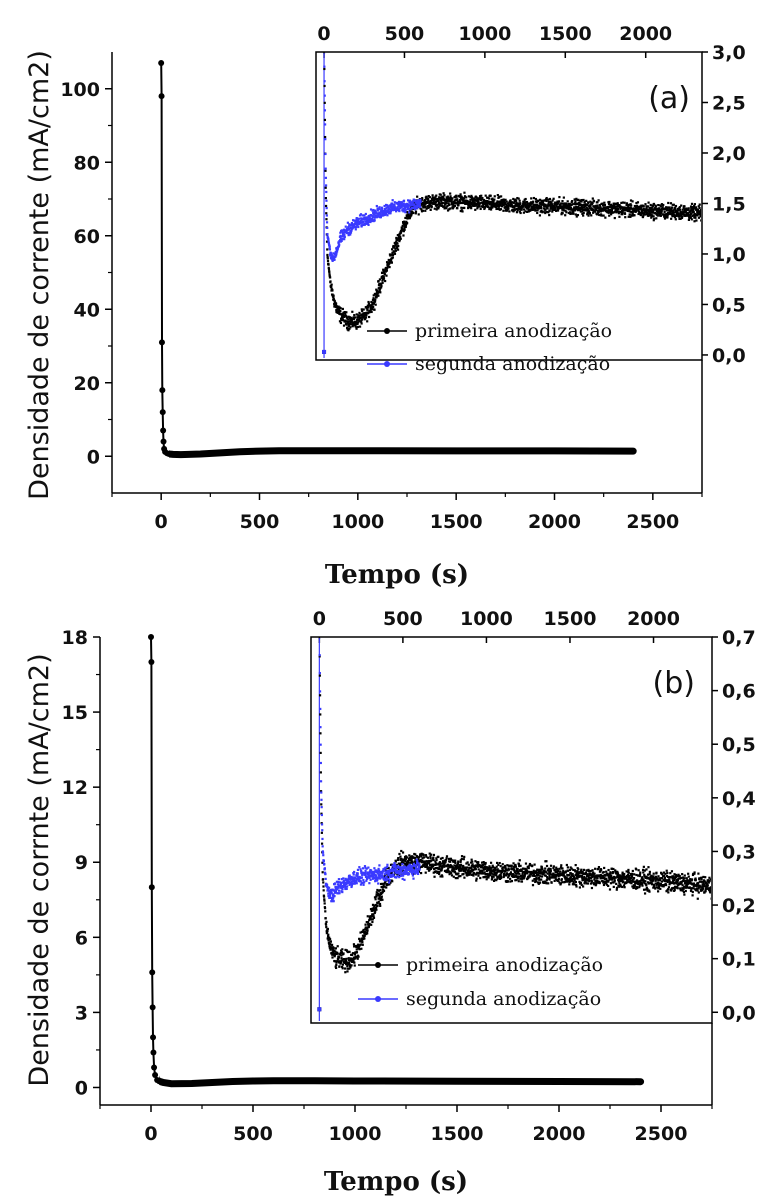 The width and height of the screenshot is (761, 1204). I want to click on main-data-point, so click(151, 662).